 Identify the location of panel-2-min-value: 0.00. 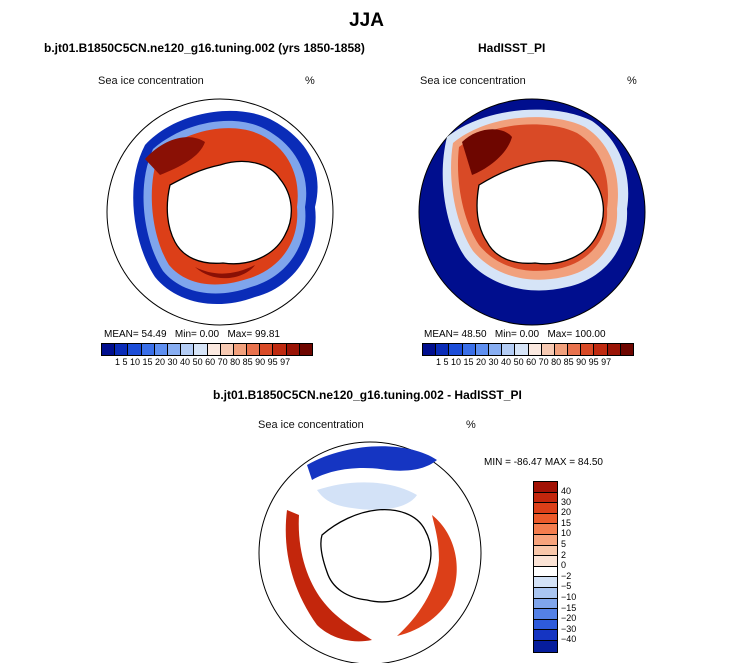
(529, 334).